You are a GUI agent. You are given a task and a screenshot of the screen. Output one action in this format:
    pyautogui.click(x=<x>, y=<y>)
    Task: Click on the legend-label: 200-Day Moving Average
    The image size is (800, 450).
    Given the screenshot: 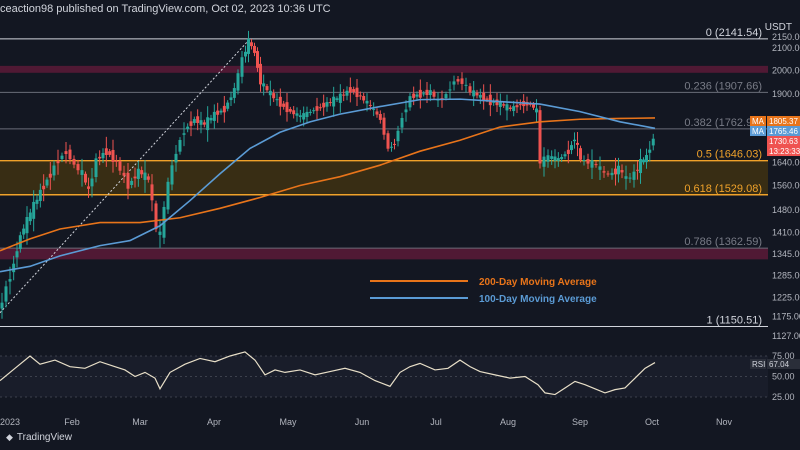 What is the action you would take?
    pyautogui.click(x=538, y=282)
    